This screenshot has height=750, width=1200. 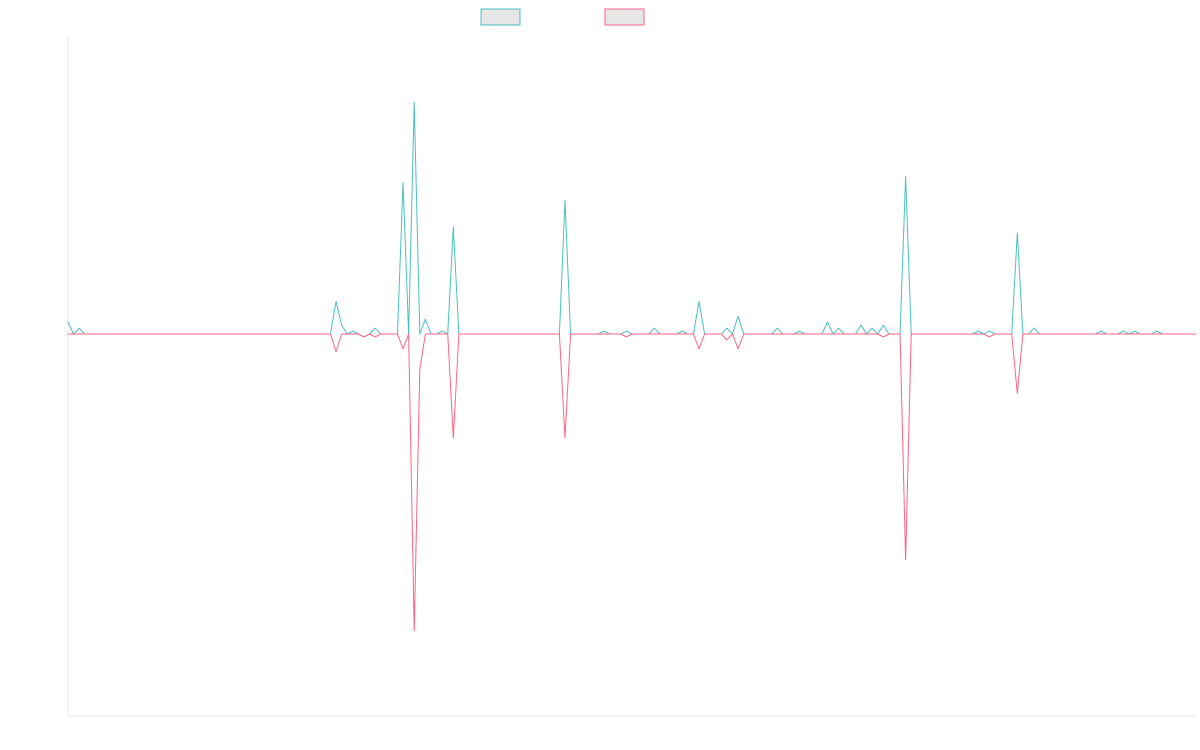 What do you see at coordinates (562, 17) in the screenshot?
I see `legend` at bounding box center [562, 17].